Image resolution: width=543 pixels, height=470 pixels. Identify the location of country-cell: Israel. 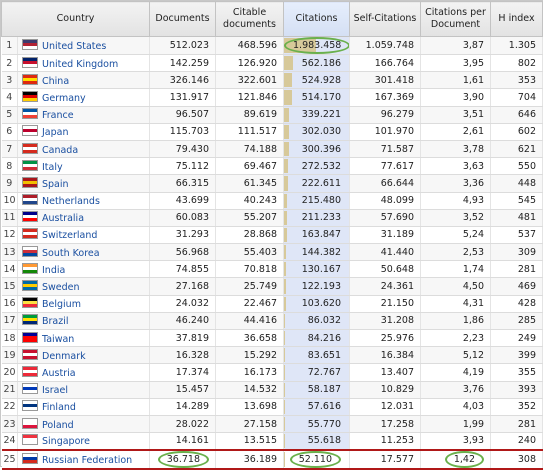
(83, 390).